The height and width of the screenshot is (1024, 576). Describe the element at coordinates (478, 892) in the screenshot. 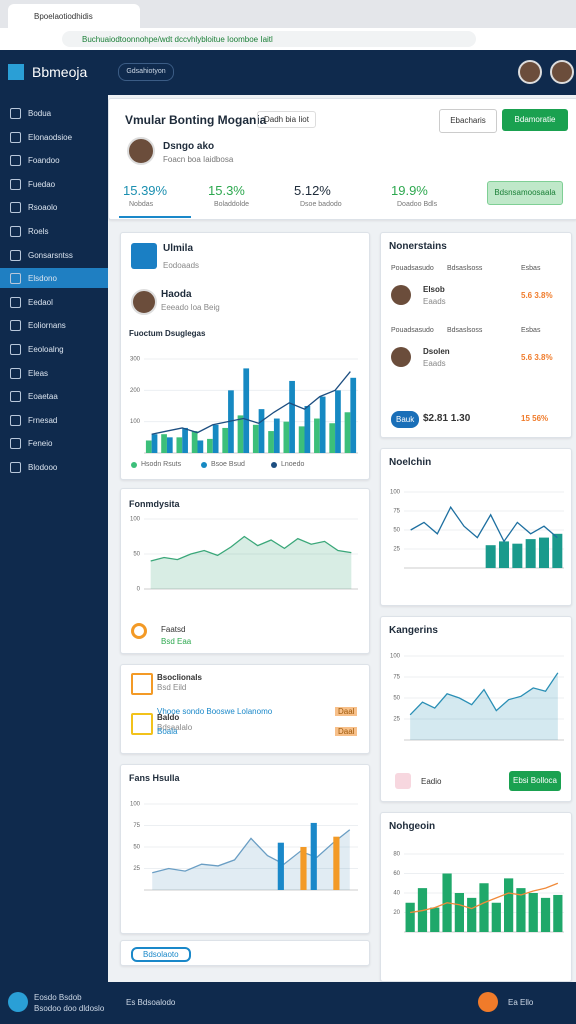

I see `chart: 20 40 60 80` at that location.